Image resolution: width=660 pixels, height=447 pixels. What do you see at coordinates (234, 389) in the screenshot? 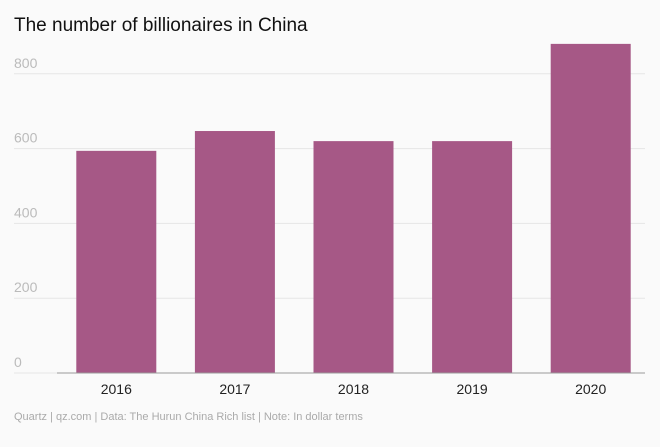
I see `x-tick-label: 2017` at bounding box center [234, 389].